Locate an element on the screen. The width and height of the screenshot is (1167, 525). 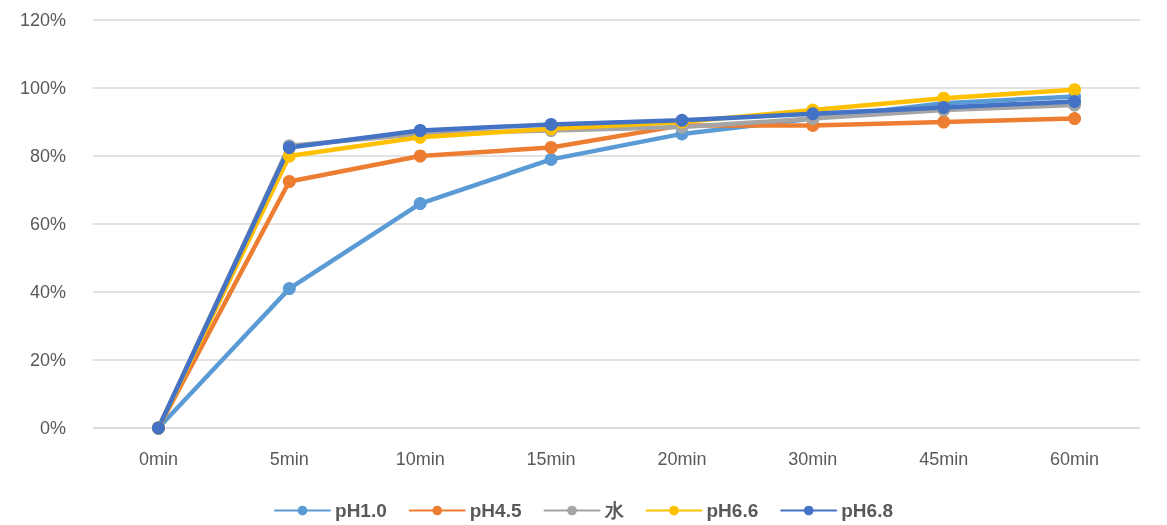
x-tick-label: 5min is located at coordinates (289, 459).